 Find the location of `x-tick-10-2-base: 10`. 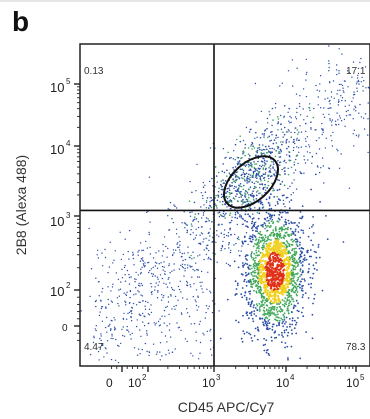

x-tick-10-2-base: 10 is located at coordinates (135, 383).